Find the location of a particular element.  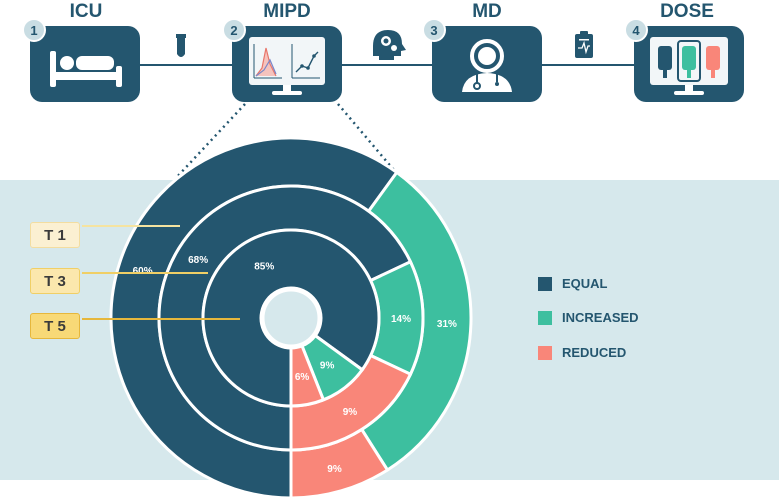

legend-swatch-reduced is located at coordinates (545, 352).